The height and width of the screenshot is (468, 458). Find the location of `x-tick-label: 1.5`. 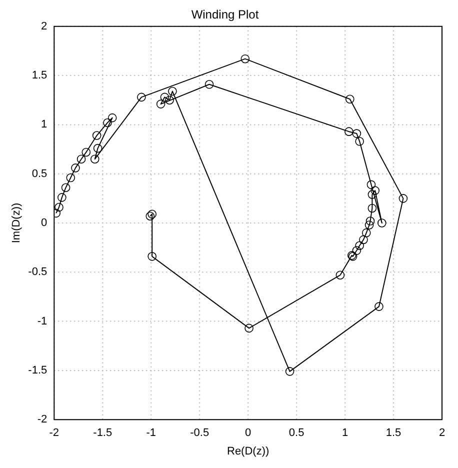

x-tick-label: 1.5 is located at coordinates (394, 433).